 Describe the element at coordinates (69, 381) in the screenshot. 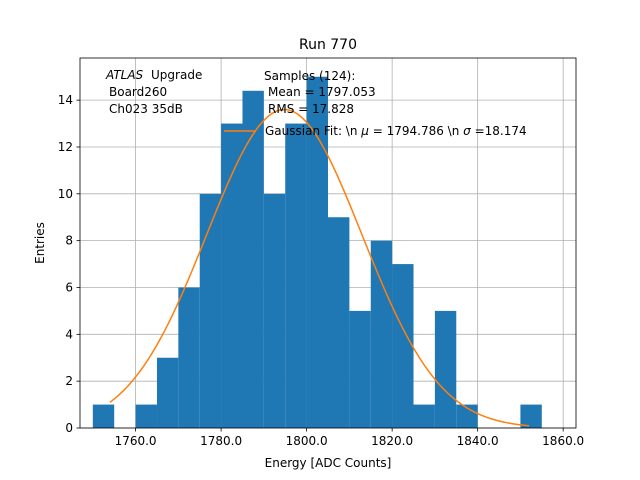

I see `y-tick-label-1: 2` at that location.